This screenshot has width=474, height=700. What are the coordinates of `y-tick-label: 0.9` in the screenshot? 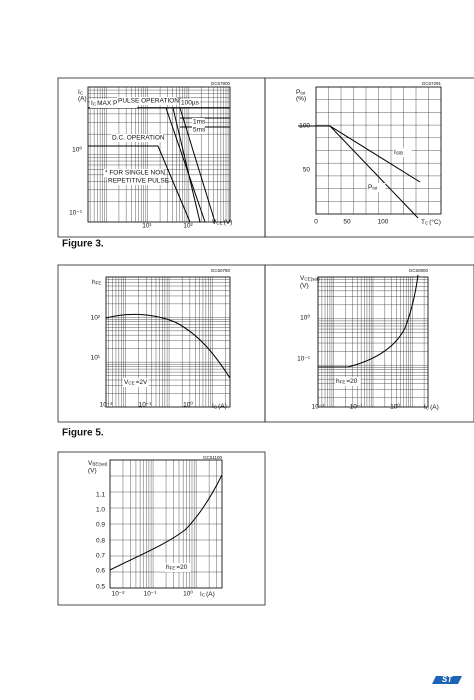 It's located at (100, 525).